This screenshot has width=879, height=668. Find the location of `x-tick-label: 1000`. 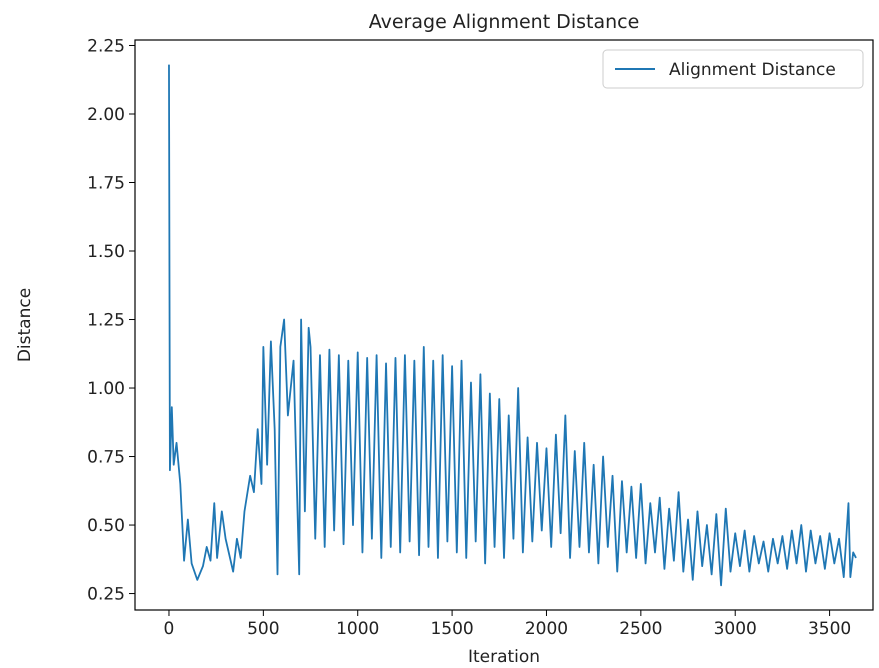

x-tick-label: 1000 is located at coordinates (358, 629).